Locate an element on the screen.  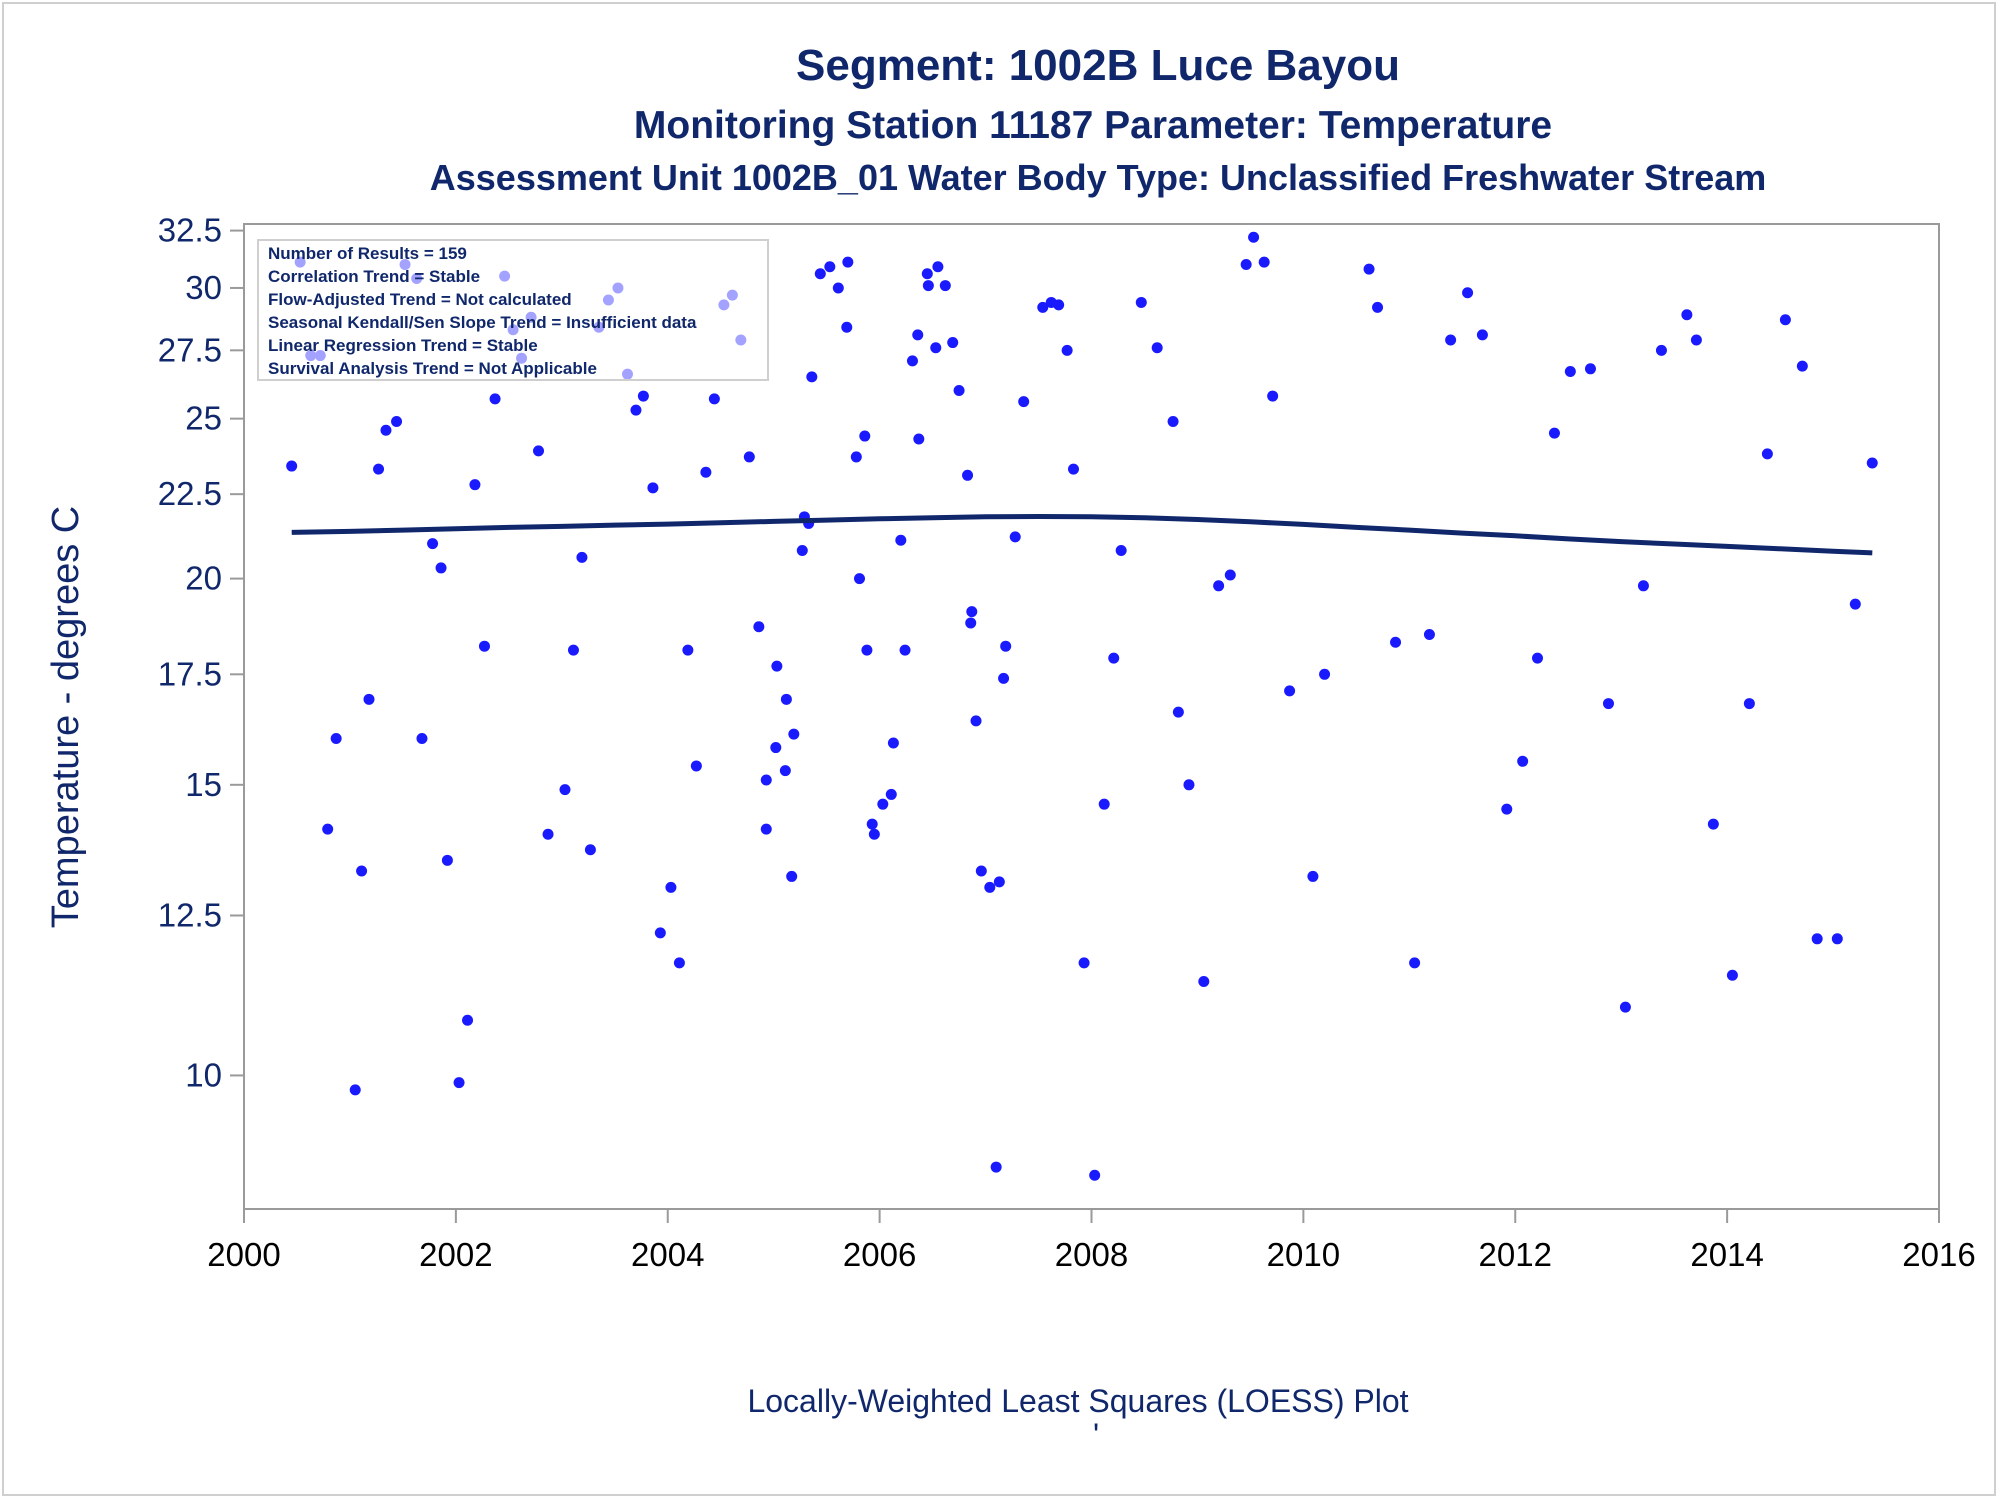
x-tick-label: 2006 is located at coordinates (879, 1254).